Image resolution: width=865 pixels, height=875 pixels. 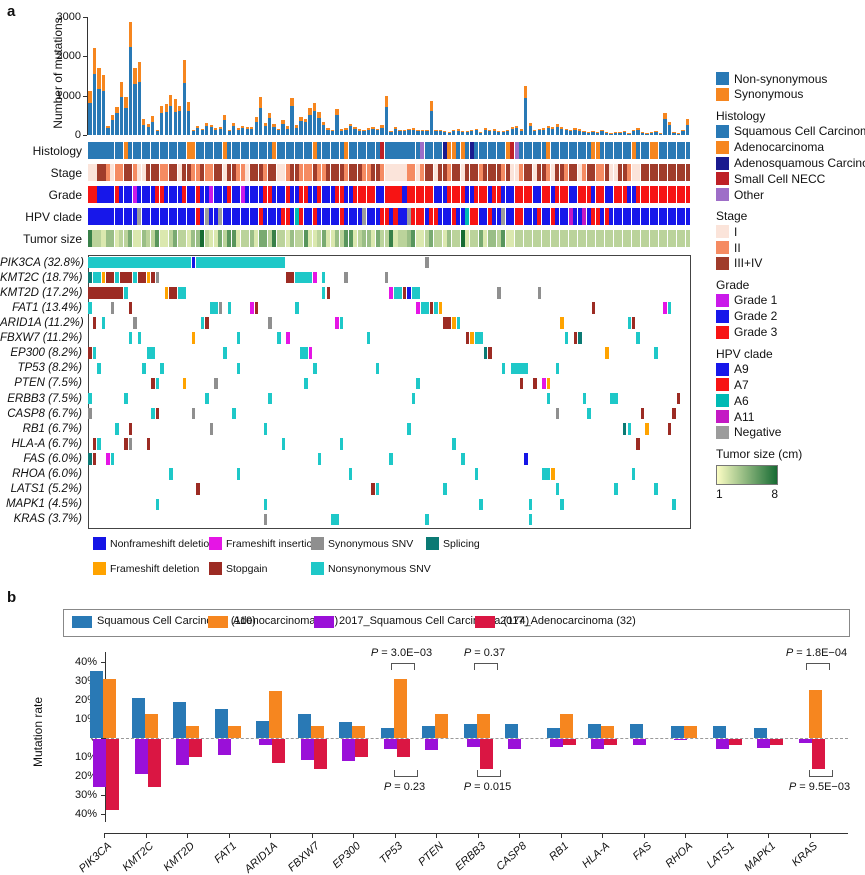 I want to click on pvalue-bracket, so click(x=402, y=666).